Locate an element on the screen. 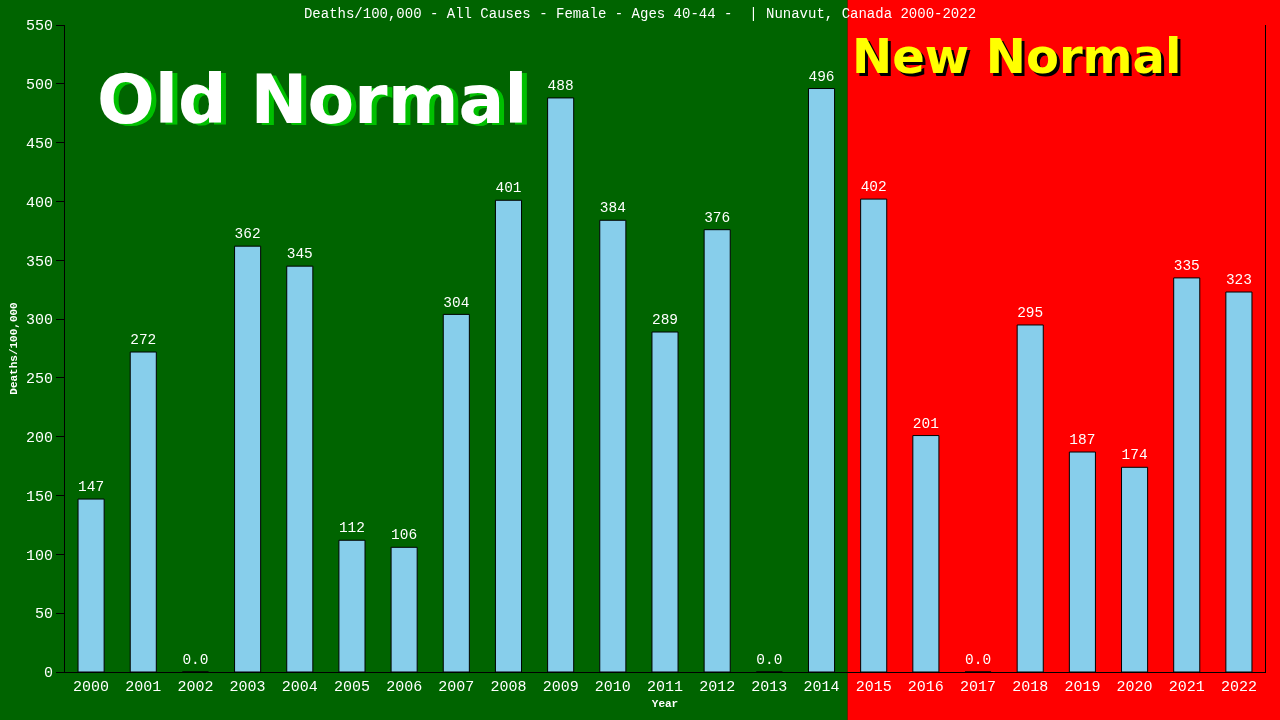 The height and width of the screenshot is (720, 1280). data-label: 376 is located at coordinates (717, 217).